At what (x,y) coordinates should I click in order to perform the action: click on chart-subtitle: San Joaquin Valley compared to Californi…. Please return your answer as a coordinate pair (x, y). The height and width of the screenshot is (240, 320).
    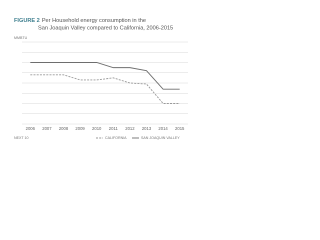
    Looking at the image, I should click on (105, 28).